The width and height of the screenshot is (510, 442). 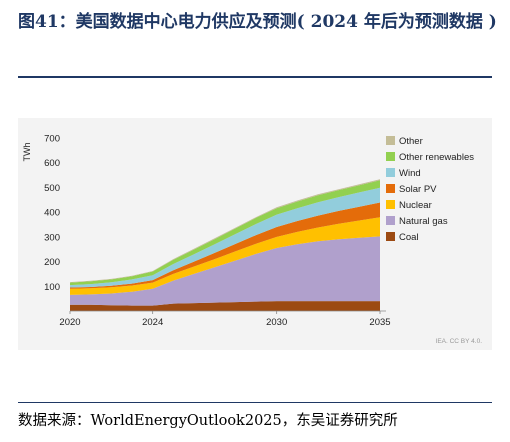 What do you see at coordinates (152, 322) in the screenshot?
I see `x-tick-label: 2024` at bounding box center [152, 322].